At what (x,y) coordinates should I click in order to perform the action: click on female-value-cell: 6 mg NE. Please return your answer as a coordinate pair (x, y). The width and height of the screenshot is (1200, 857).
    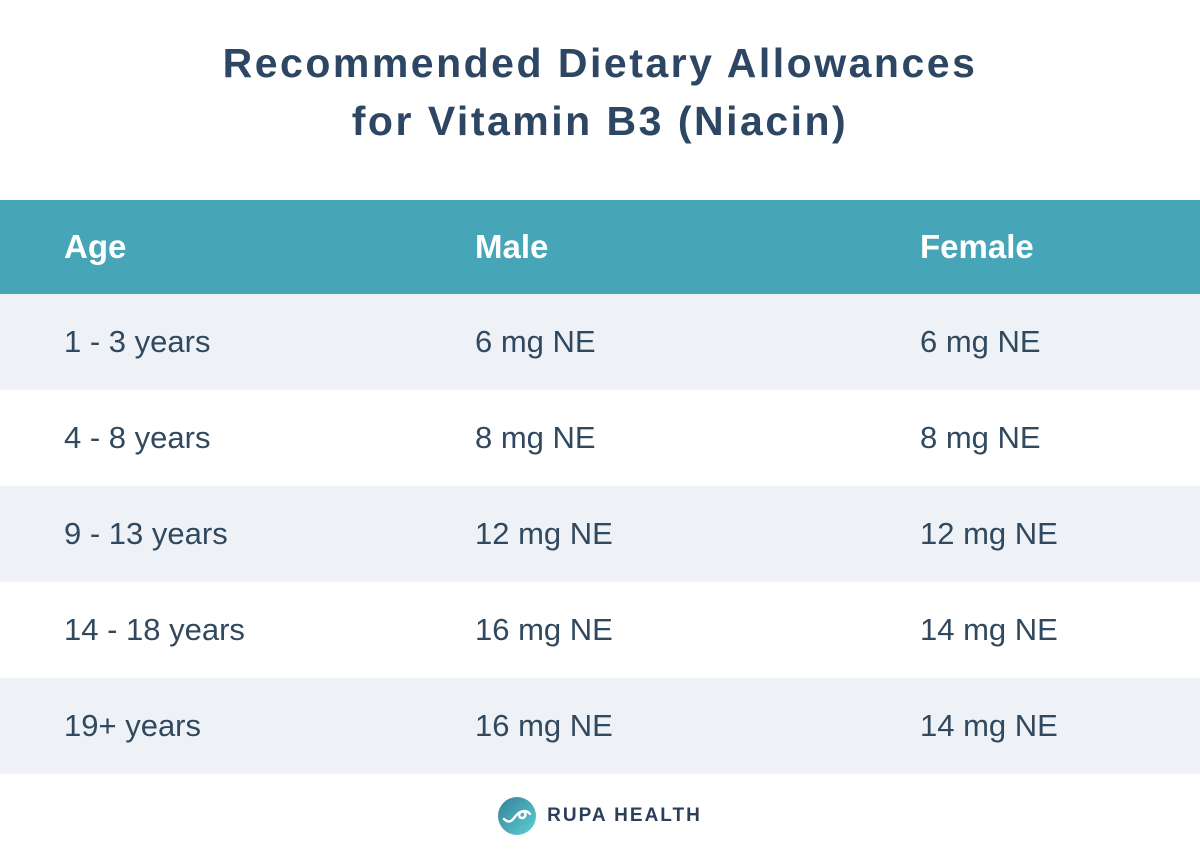
    Looking at the image, I should click on (980, 341).